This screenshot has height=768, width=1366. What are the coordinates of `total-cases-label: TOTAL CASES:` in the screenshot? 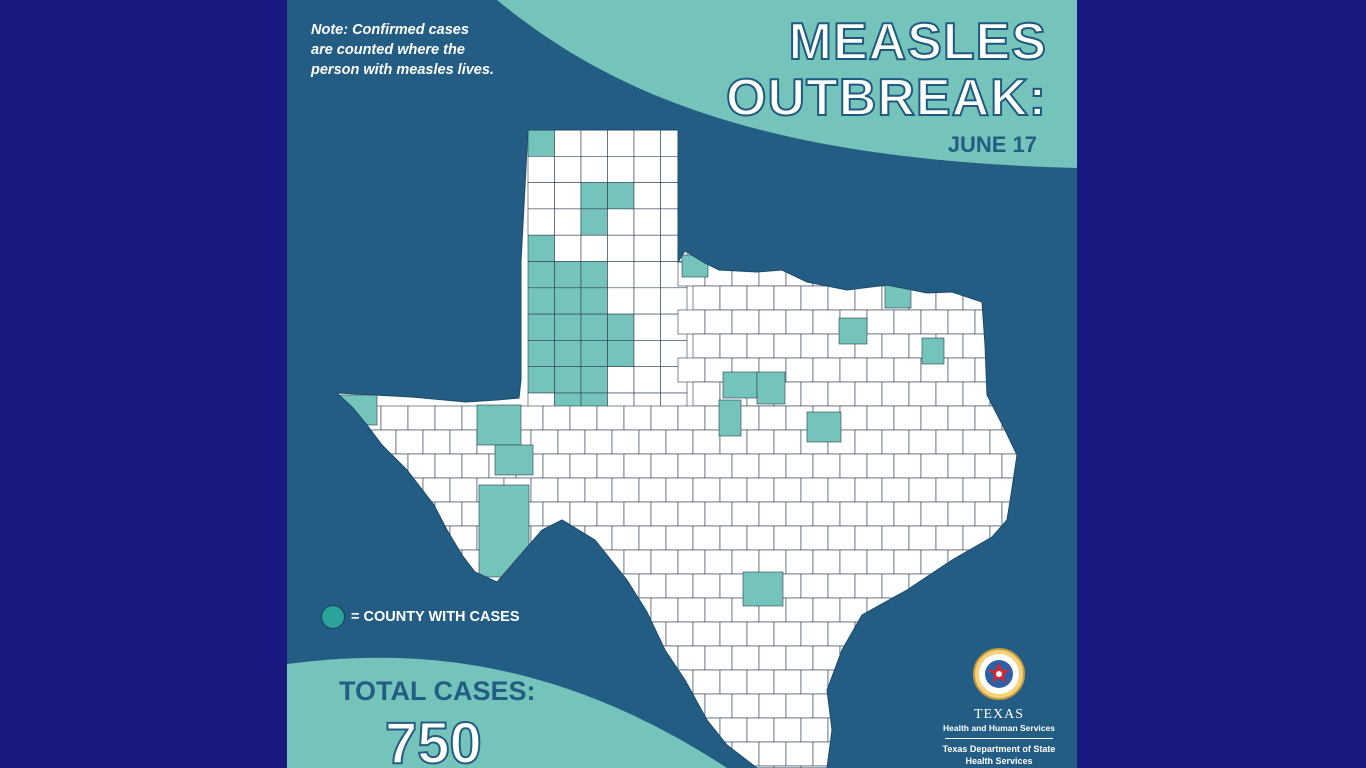 It's located at (437, 691).